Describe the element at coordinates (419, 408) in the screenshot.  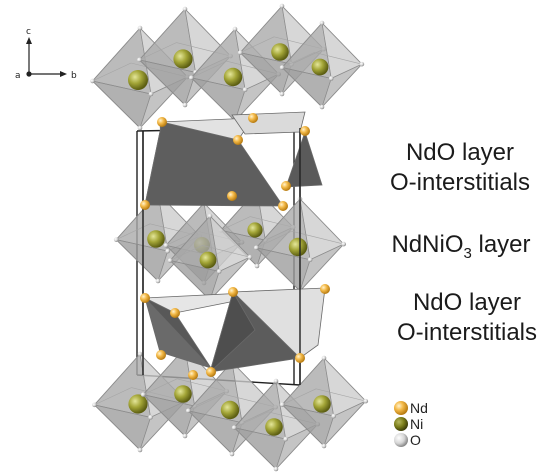
I see `legend-nd-label: Nd` at that location.